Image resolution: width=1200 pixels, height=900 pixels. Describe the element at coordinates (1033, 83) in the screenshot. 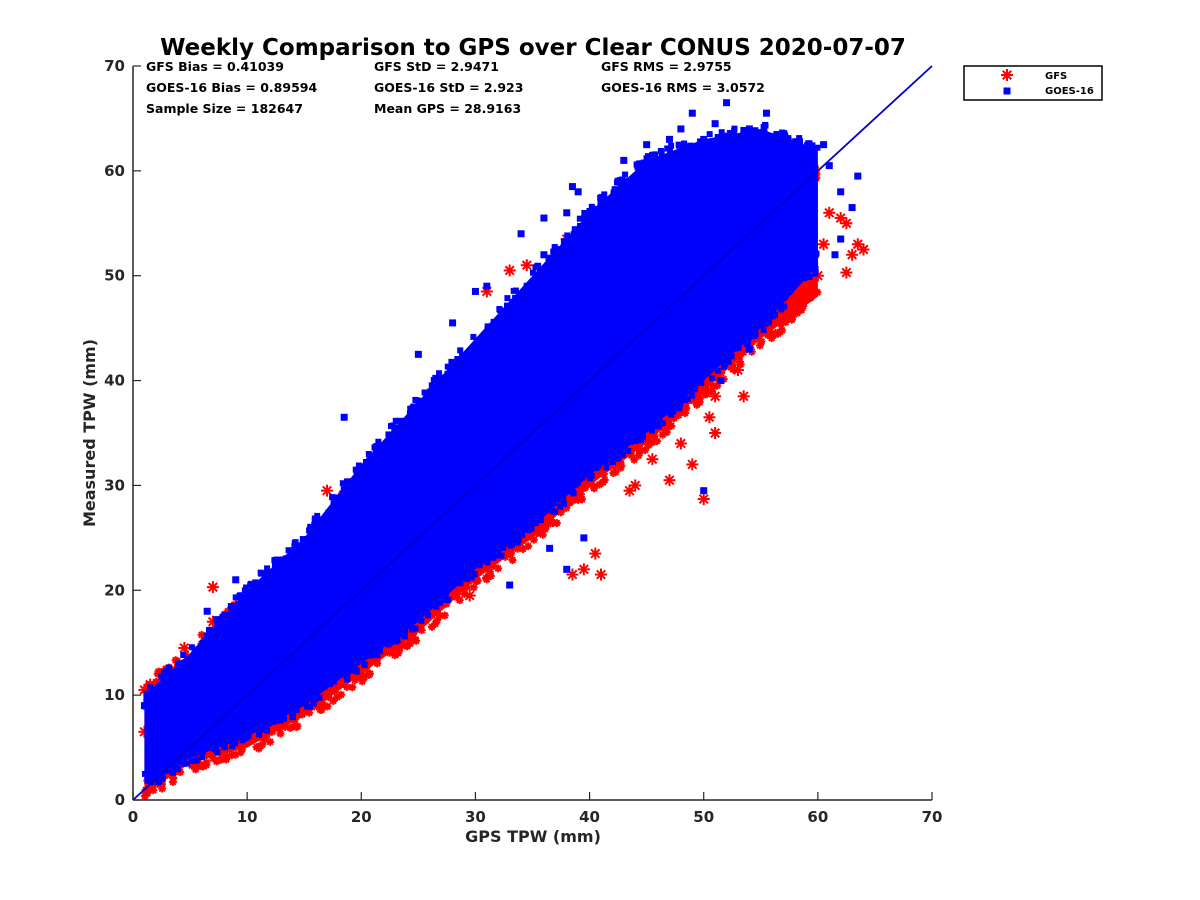

I see `legend-box` at that location.